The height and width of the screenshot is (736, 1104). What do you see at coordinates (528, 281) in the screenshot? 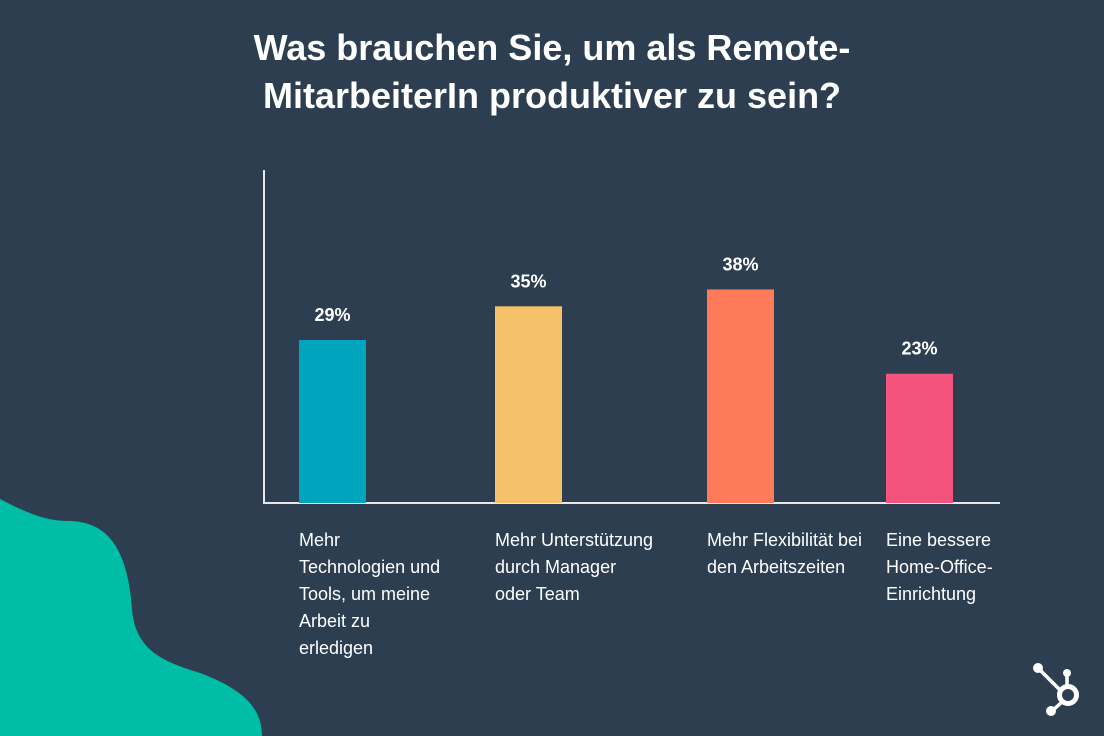
I see `bar-value-label: 35%` at bounding box center [528, 281].